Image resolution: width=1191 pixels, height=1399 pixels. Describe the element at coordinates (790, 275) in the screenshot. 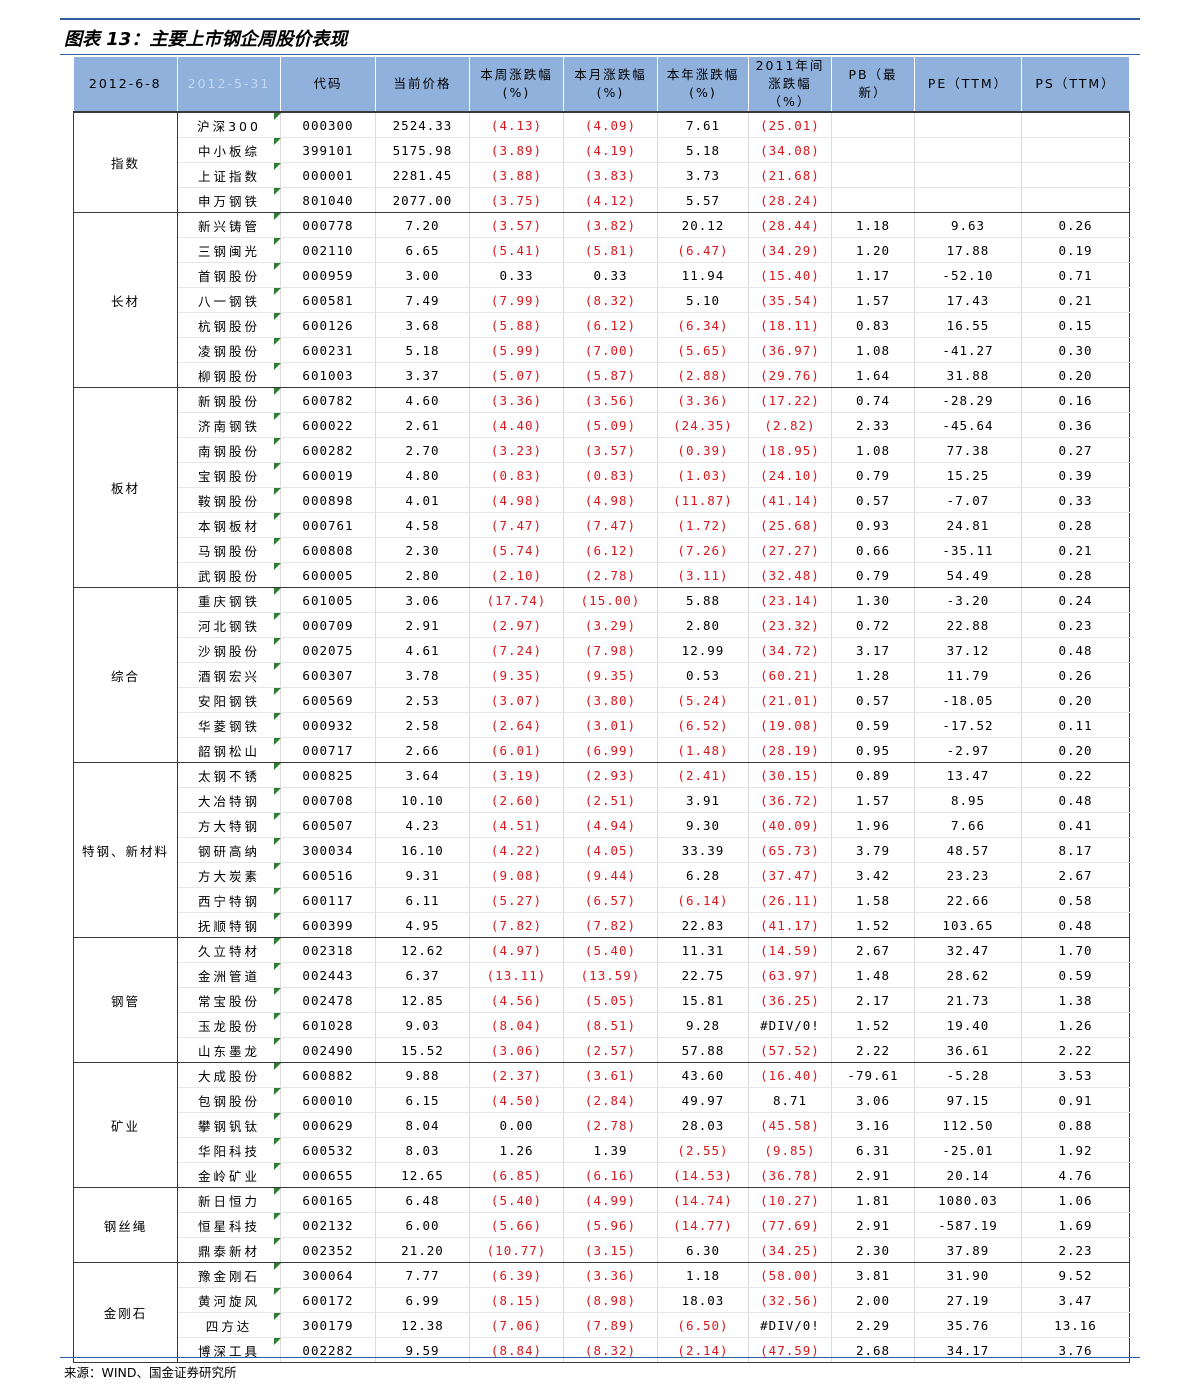

I see `change-2011: (15.40)` at that location.